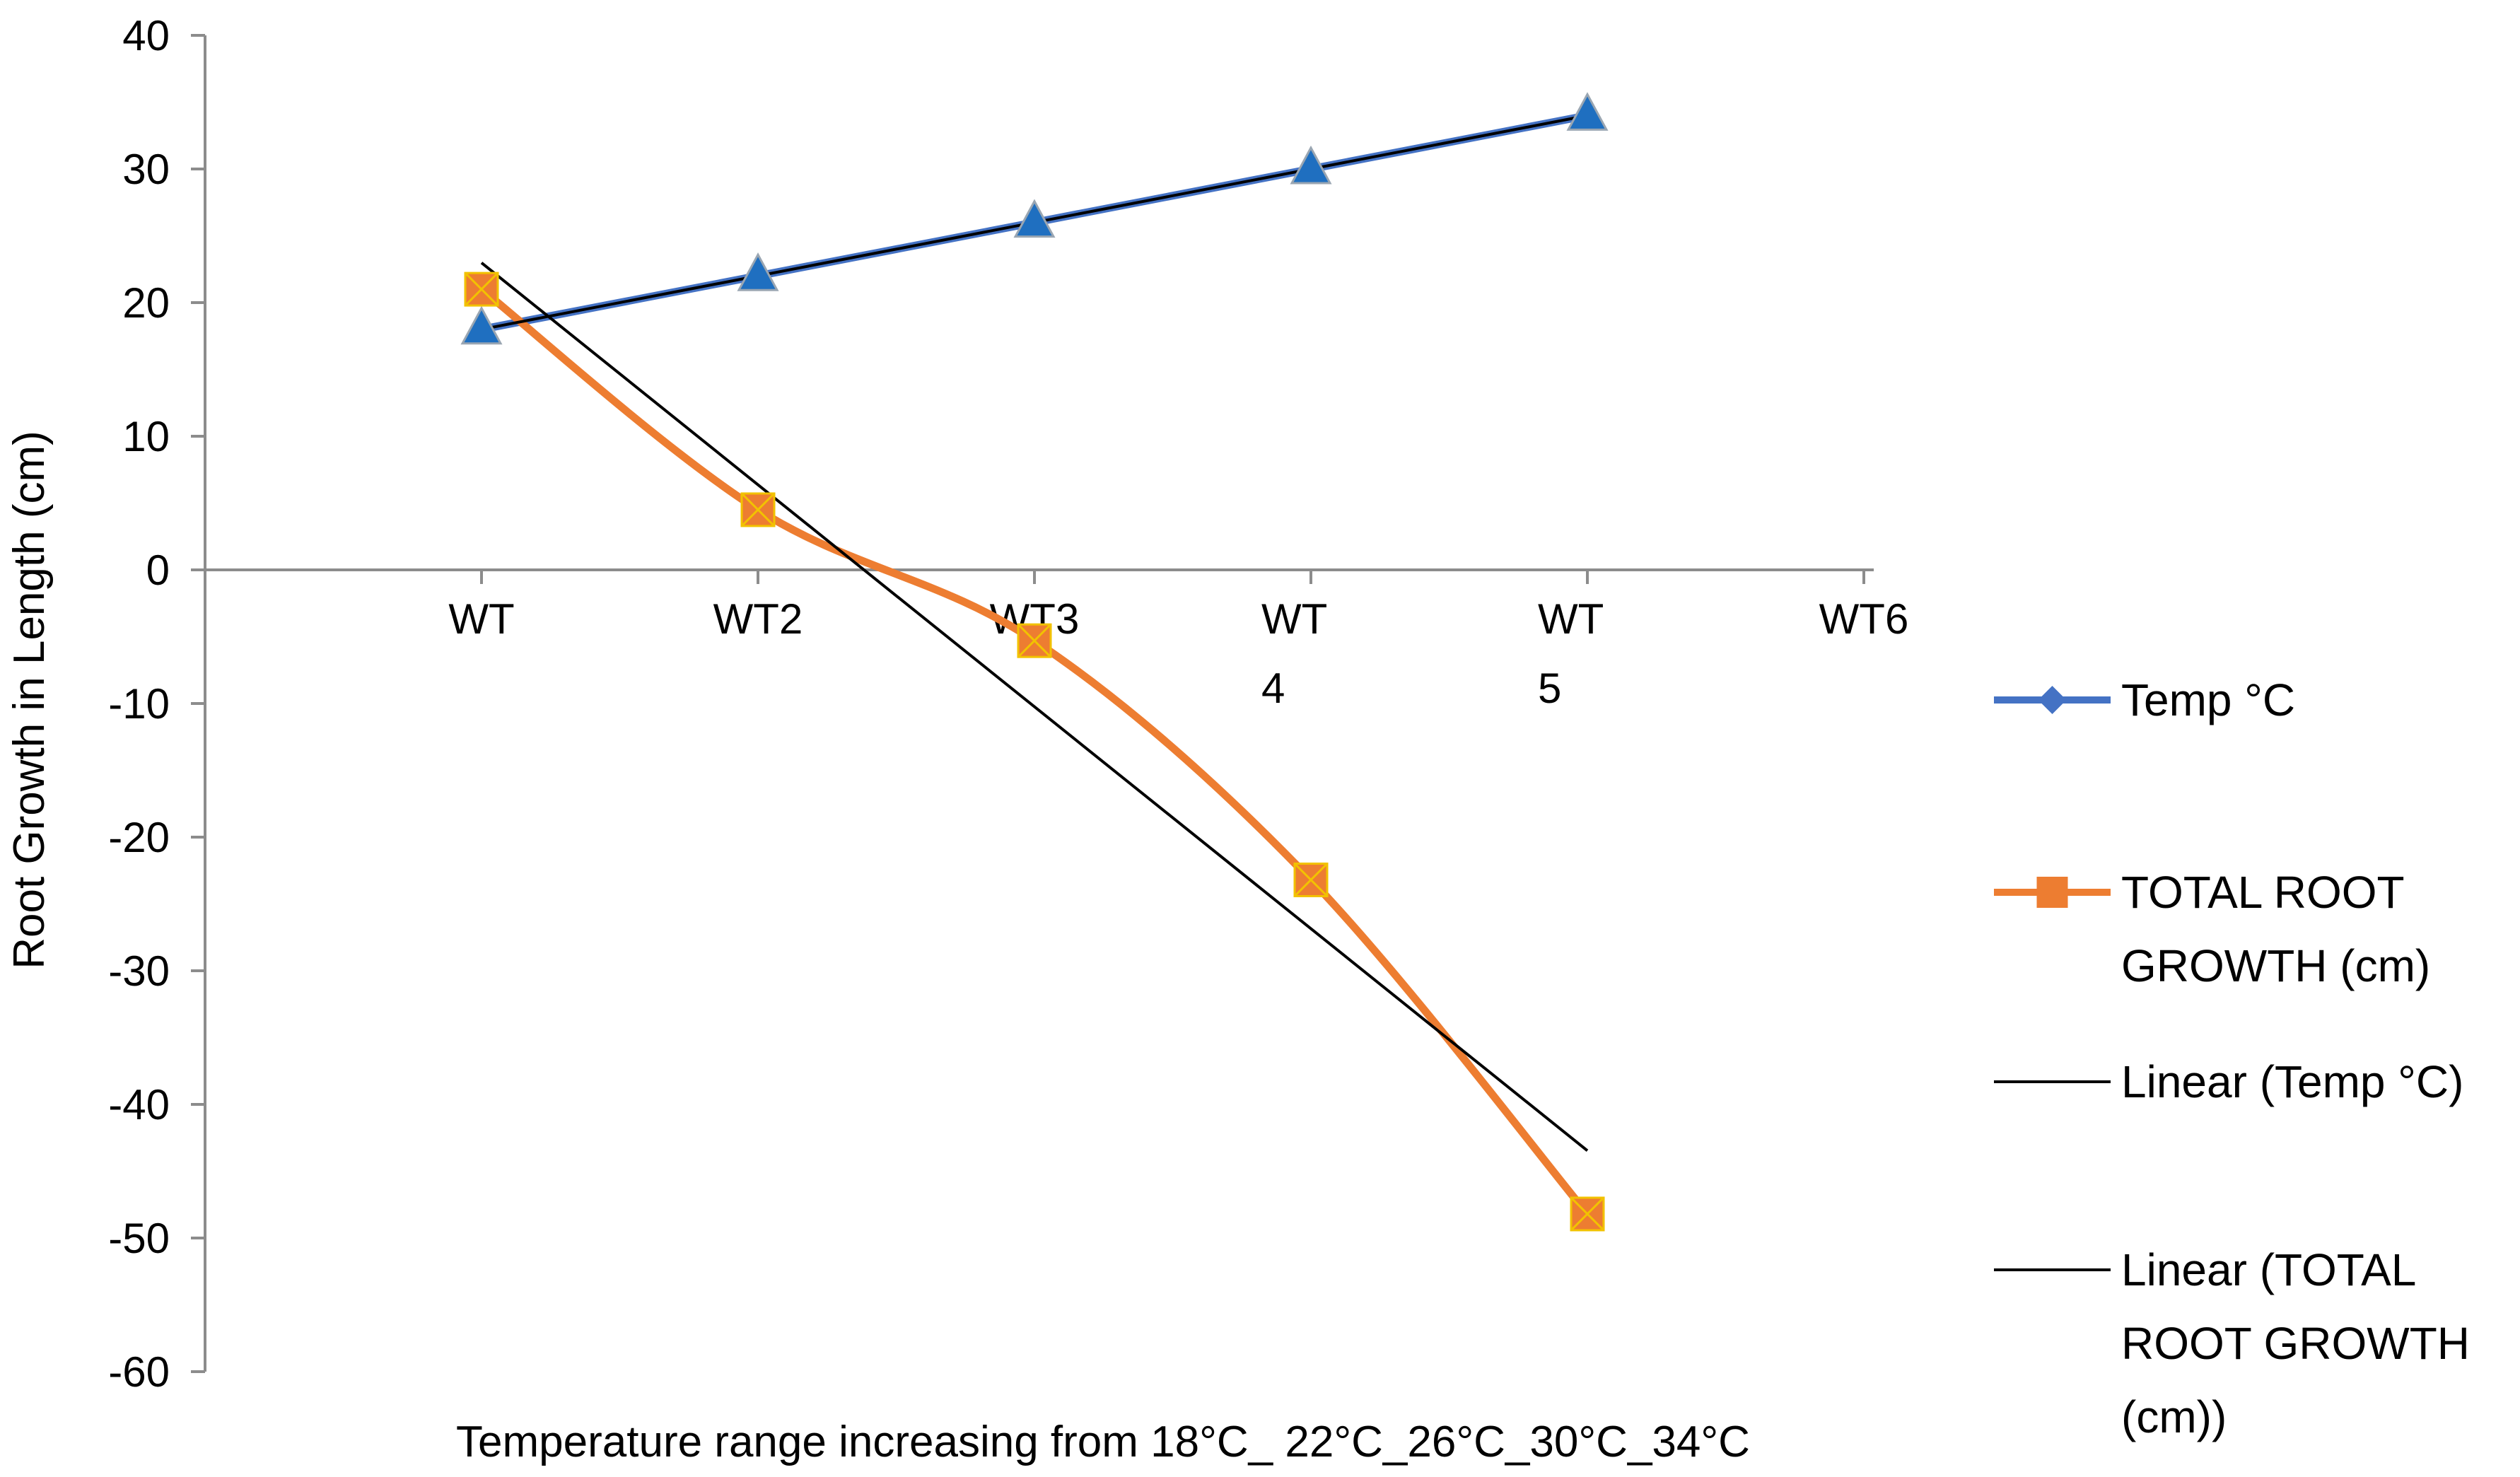 This screenshot has height=1477, width=2520. I want to click on legend-item: Linear (TOTAL ROOT GROWTH (cm)), so click(2232, 1343).